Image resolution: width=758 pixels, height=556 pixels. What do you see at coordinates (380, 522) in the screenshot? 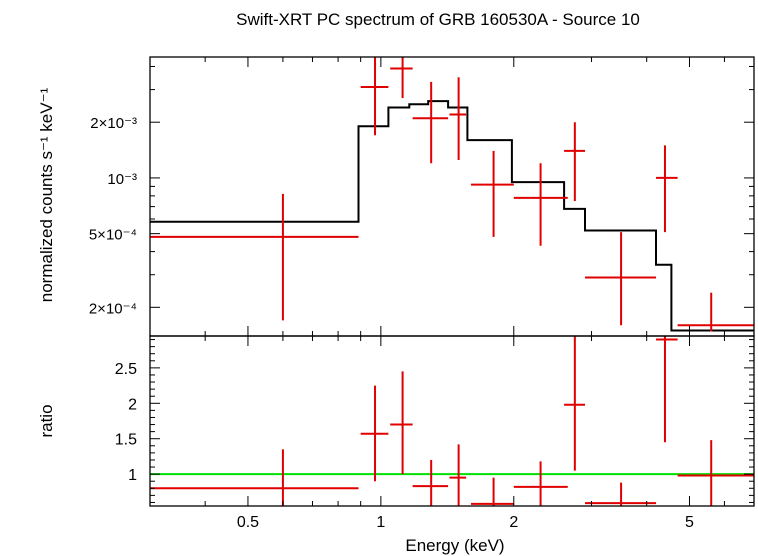
I see `x-tick-label: 1` at bounding box center [380, 522].